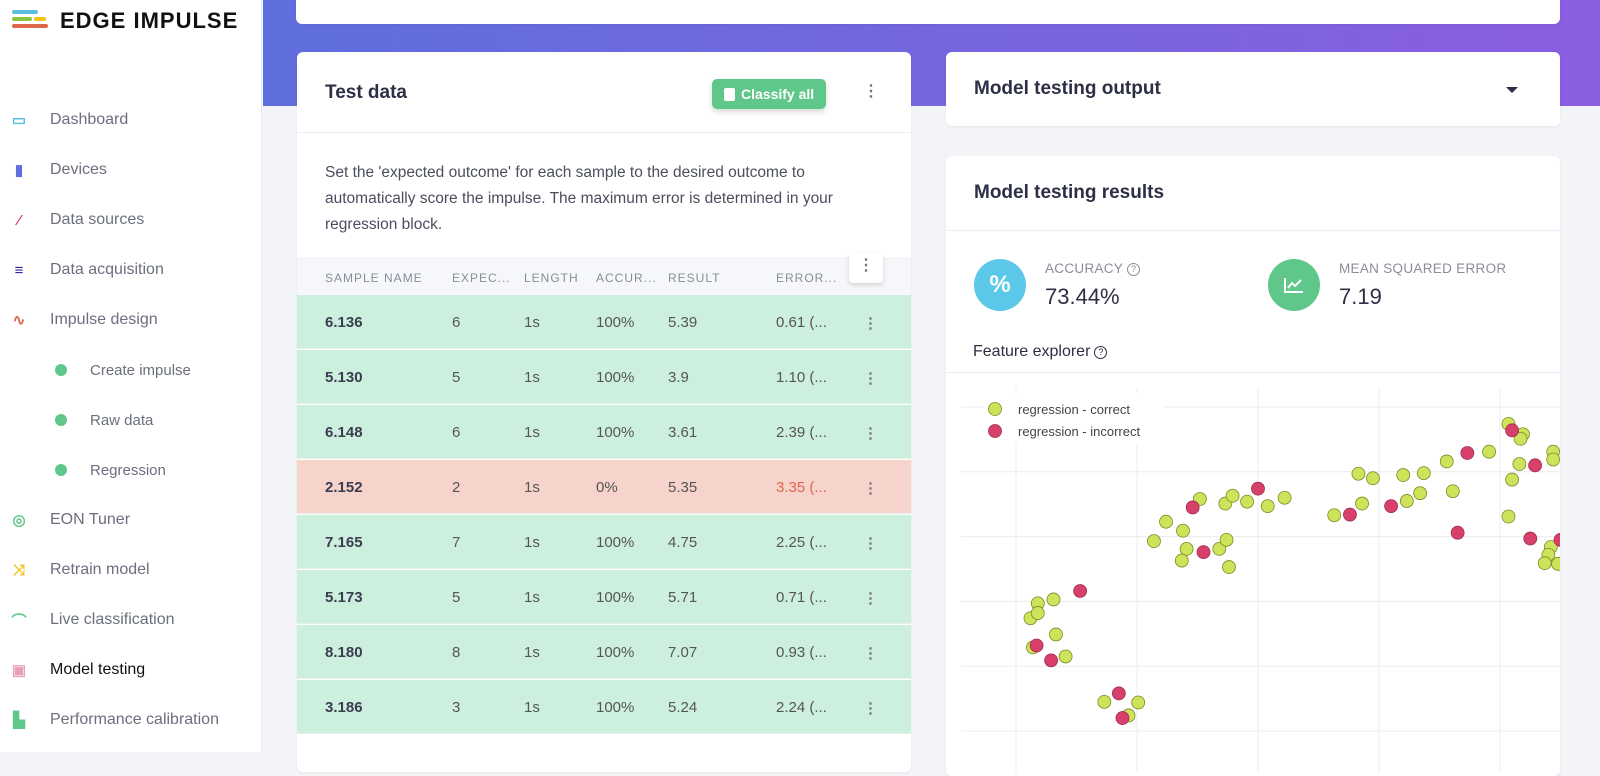 This screenshot has width=1600, height=776. Describe the element at coordinates (131, 470) in the screenshot. I see `sidebar-item-regression: Regression` at that location.